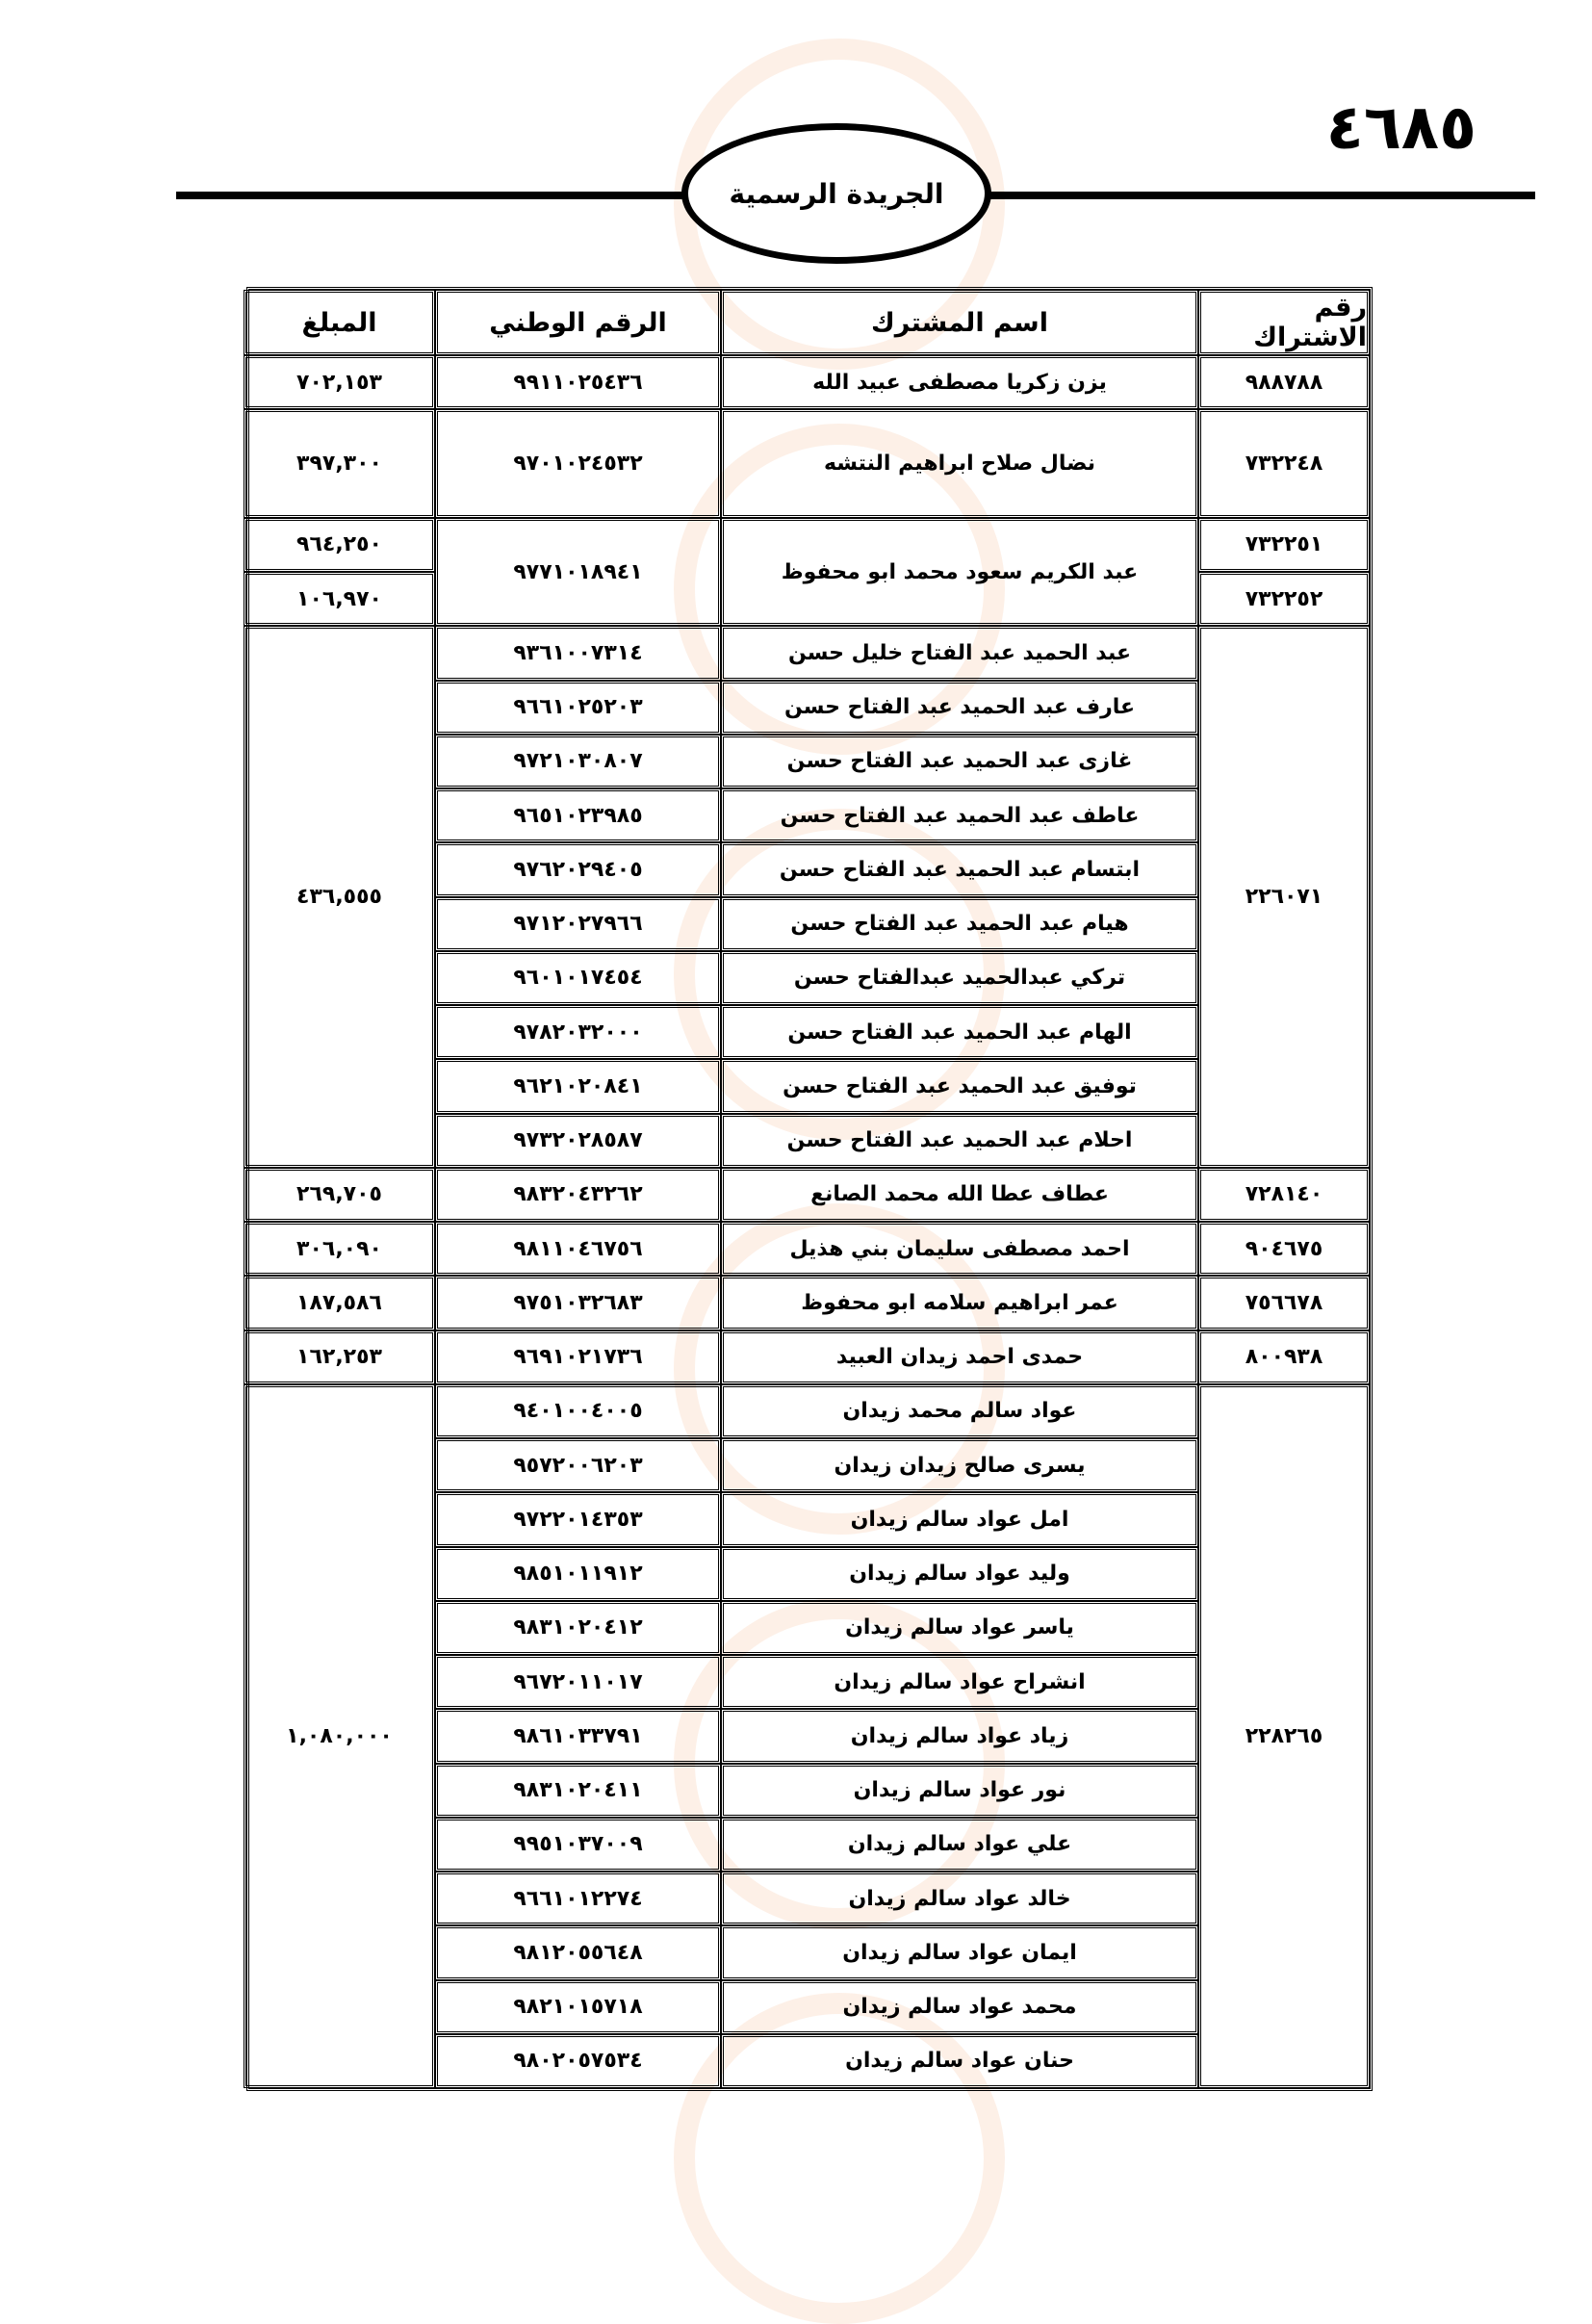 The height and width of the screenshot is (2324, 1592). I want to click on national-id-cell: ٩٧٢١٠٣٠٨٠٧, so click(578, 761).